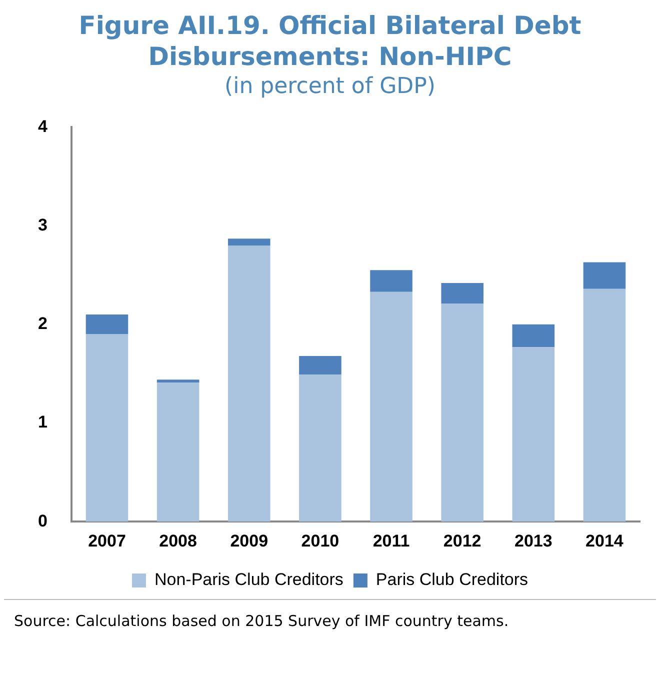  What do you see at coordinates (320, 540) in the screenshot?
I see `x-tick-label: 2010` at bounding box center [320, 540].